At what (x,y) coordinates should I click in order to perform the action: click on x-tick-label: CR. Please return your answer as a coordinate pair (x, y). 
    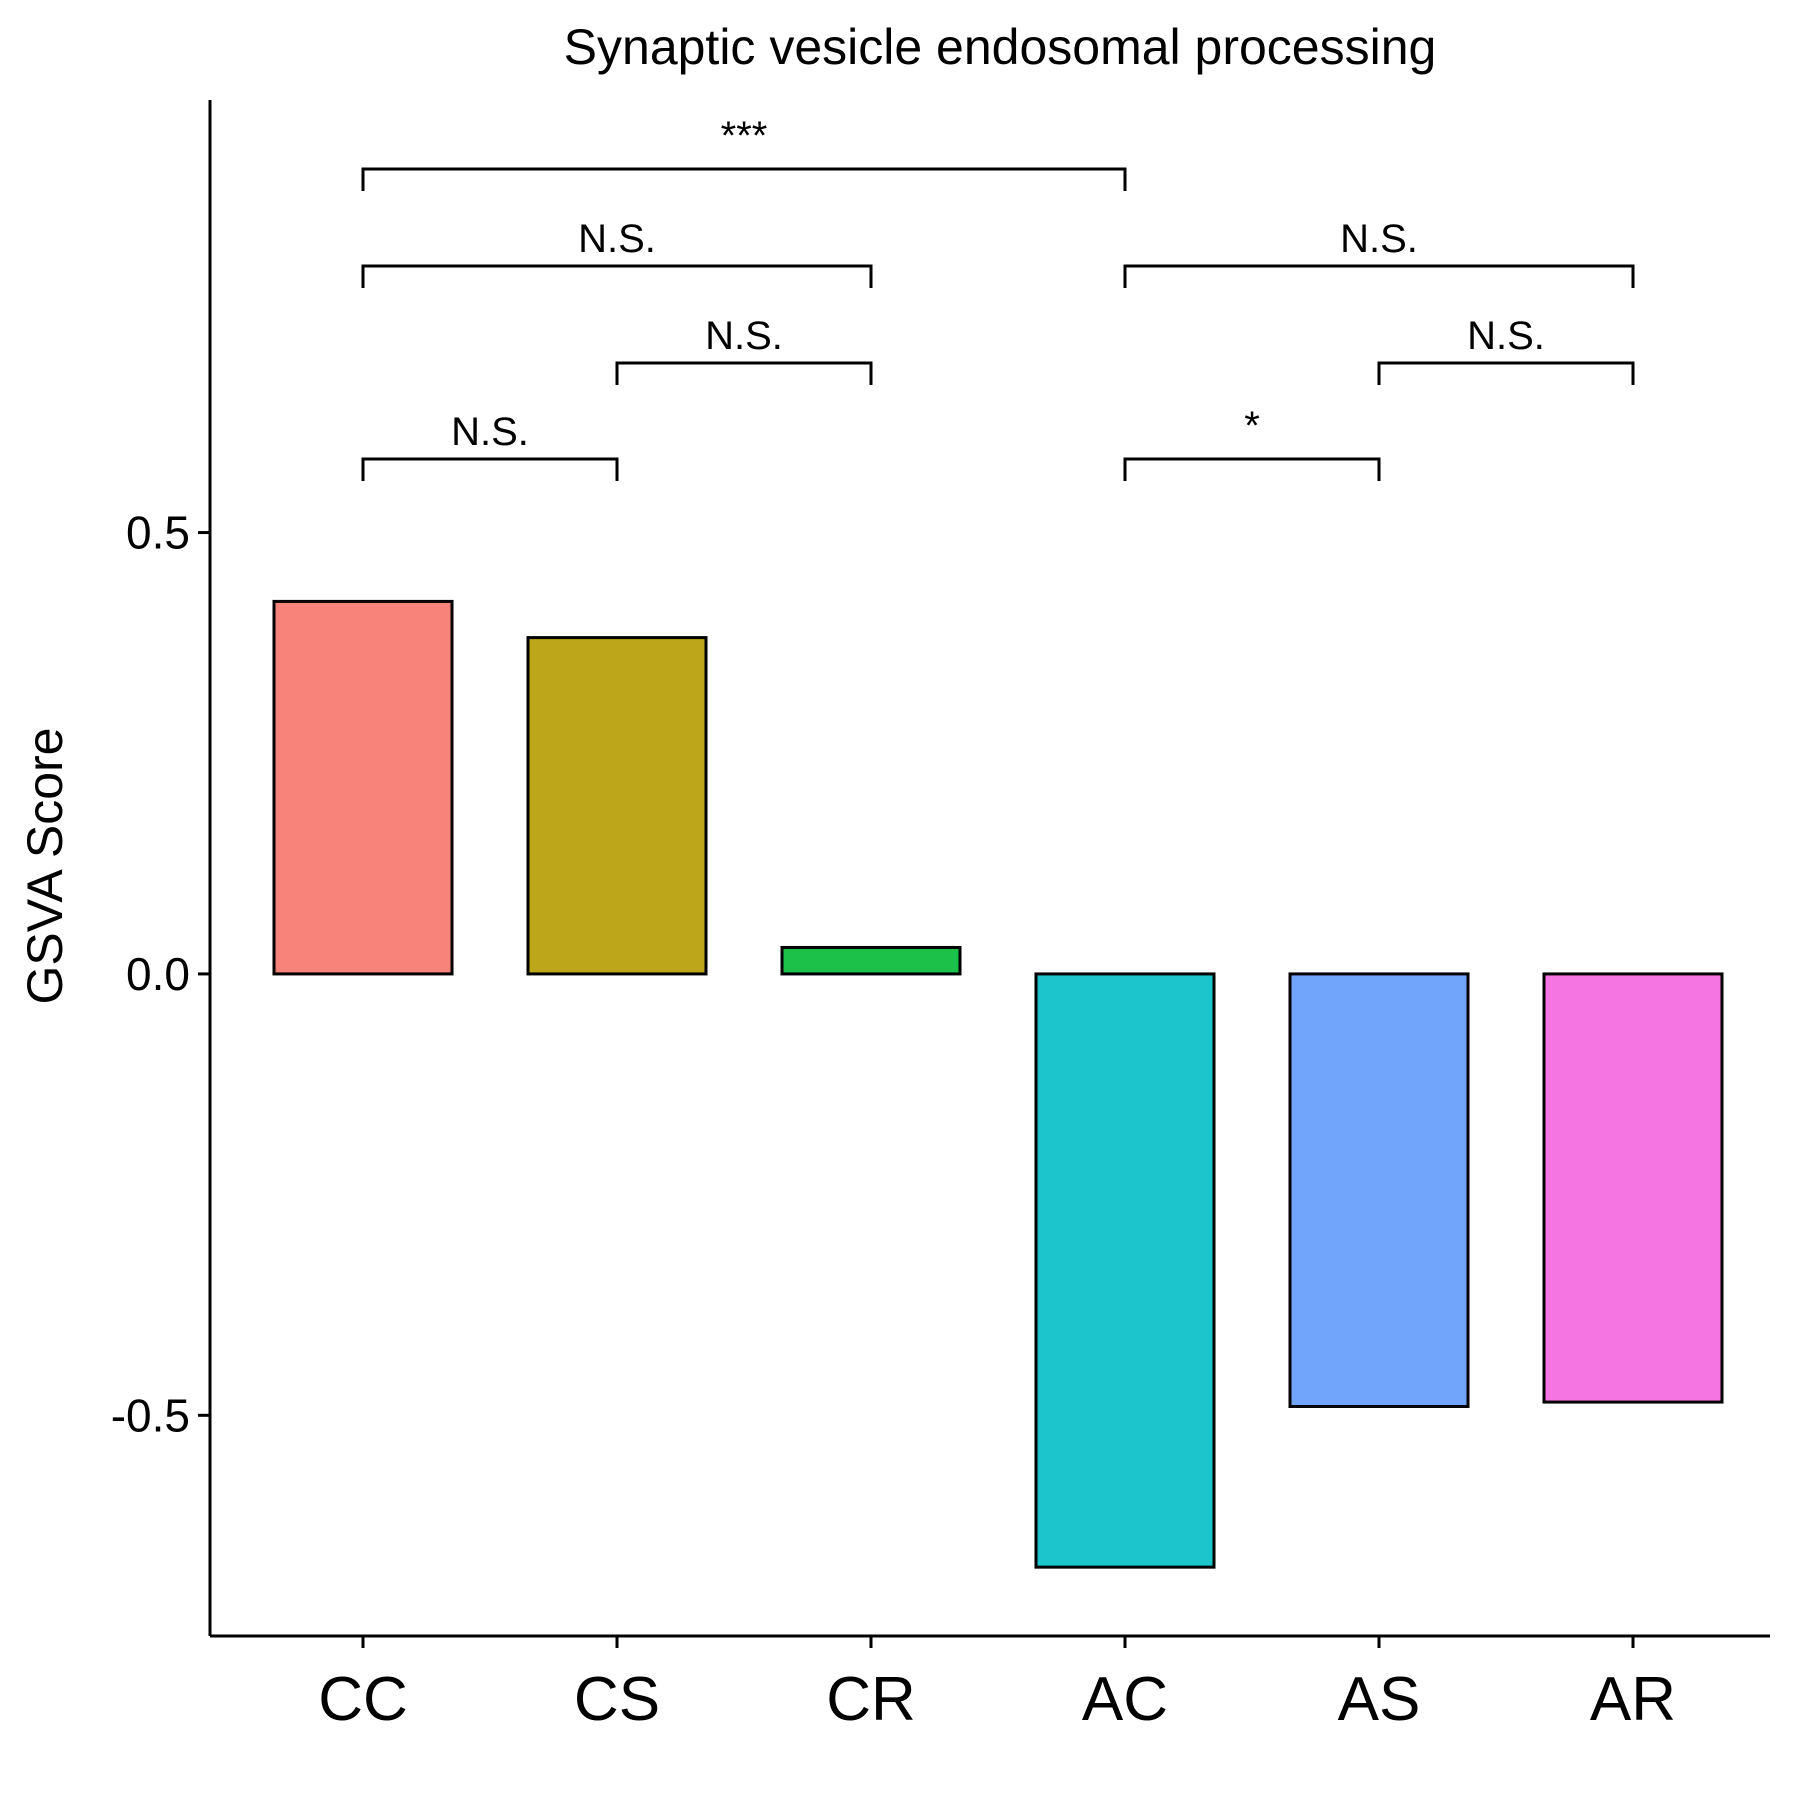
    Looking at the image, I should click on (871, 1699).